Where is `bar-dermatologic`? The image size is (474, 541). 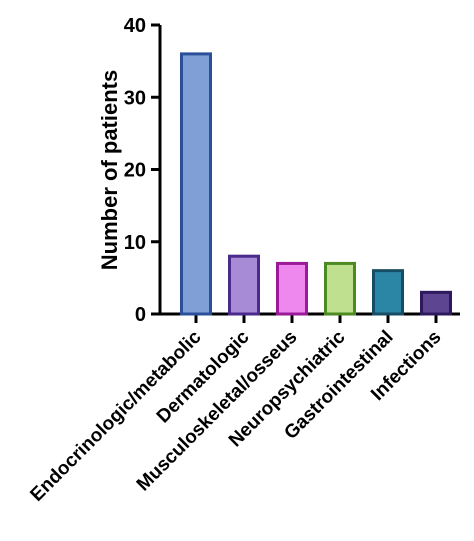
bar-dermatologic is located at coordinates (244, 285).